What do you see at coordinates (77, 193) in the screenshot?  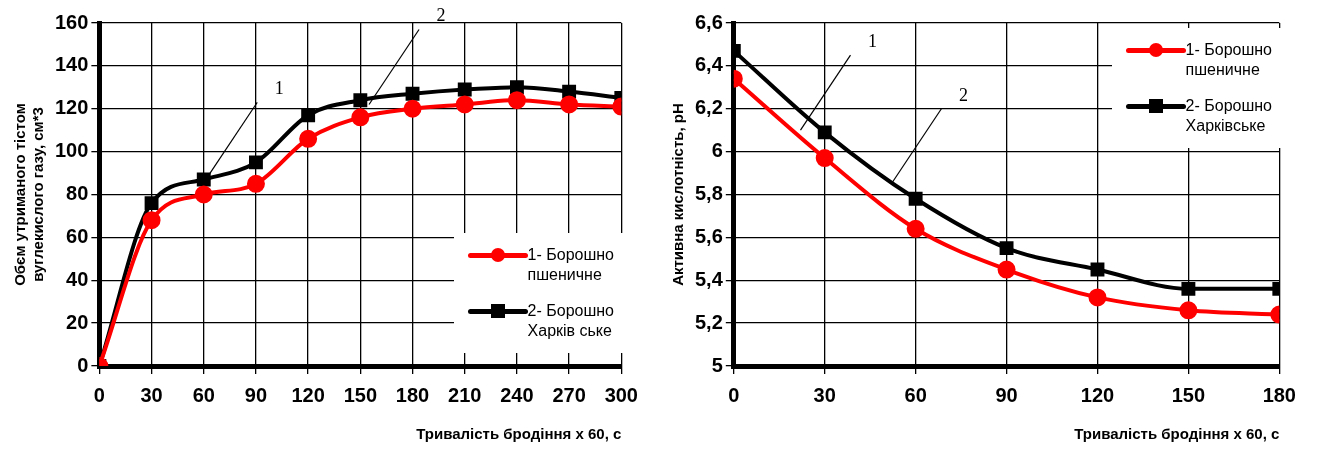 I see `y-tick-label: 80` at bounding box center [77, 193].